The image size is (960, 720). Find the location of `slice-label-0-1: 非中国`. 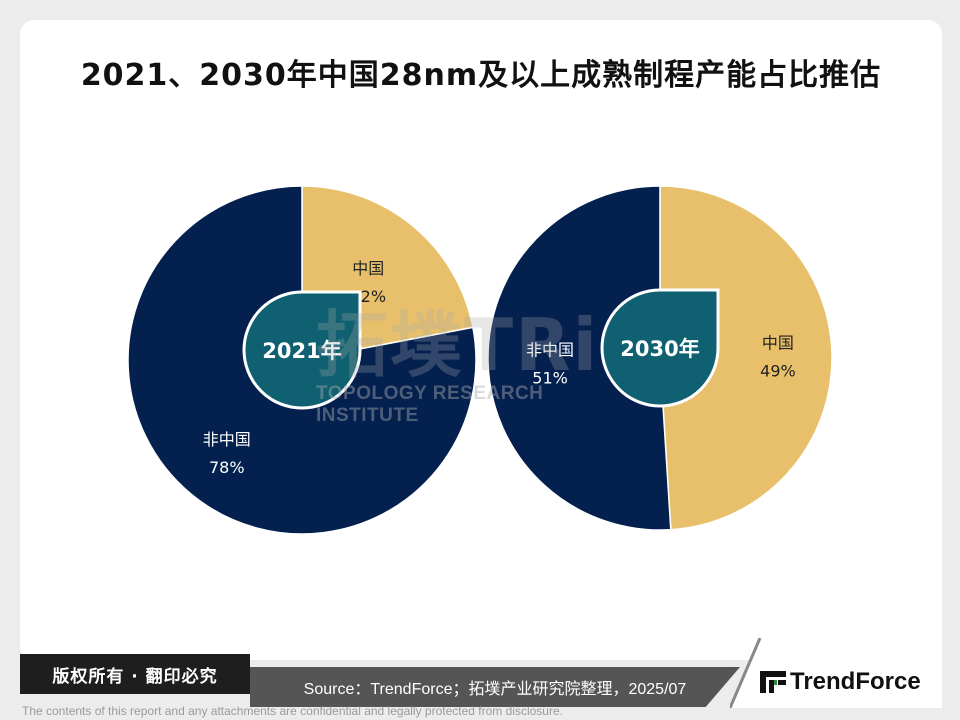

slice-label-0-1: 非中国 is located at coordinates (227, 439).